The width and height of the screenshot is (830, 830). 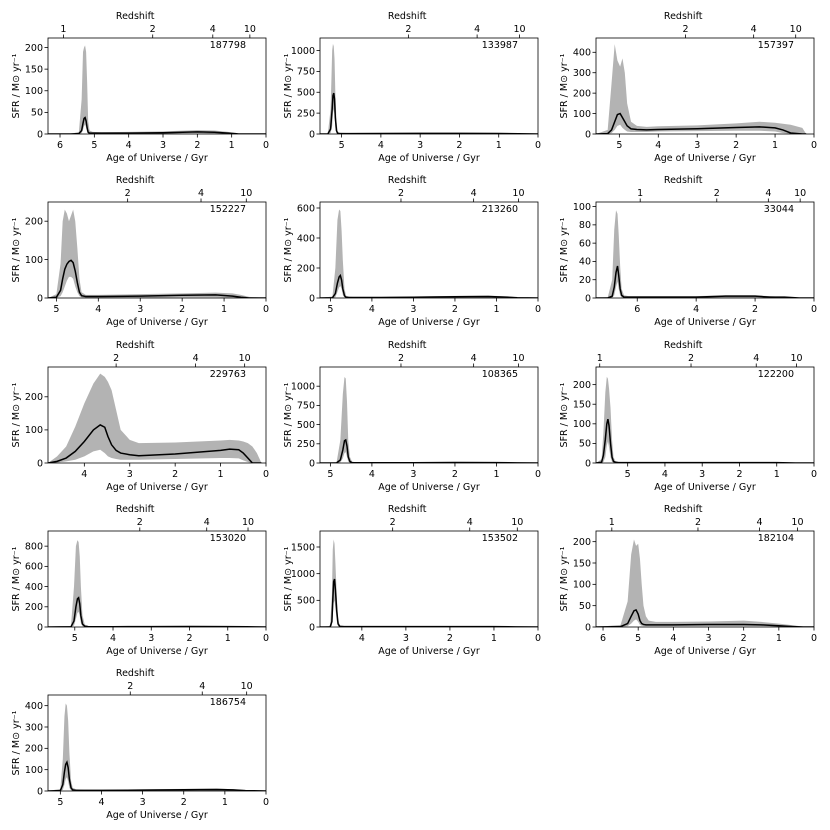 I want to click on y-tick-label: 250, so click(x=306, y=113).